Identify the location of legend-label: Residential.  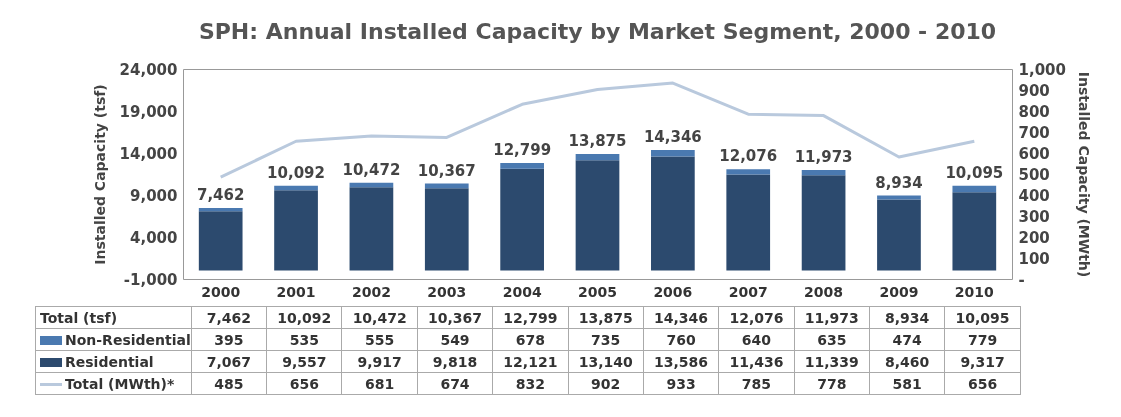
(113, 361).